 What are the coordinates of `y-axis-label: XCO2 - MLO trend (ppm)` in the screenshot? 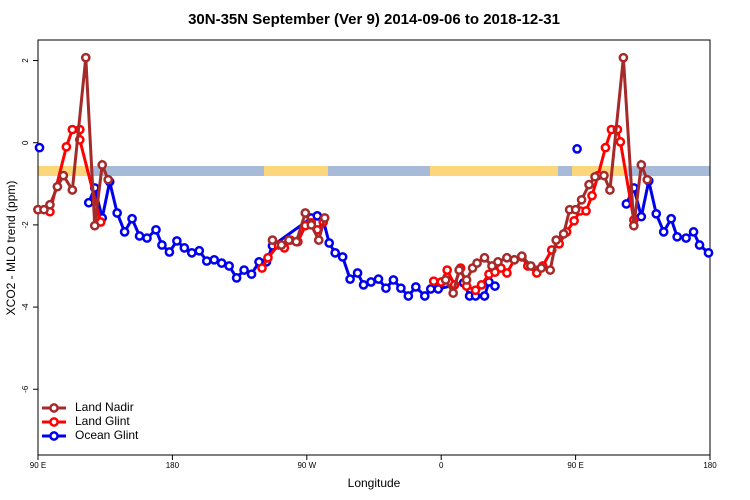 It's located at (11, 248).